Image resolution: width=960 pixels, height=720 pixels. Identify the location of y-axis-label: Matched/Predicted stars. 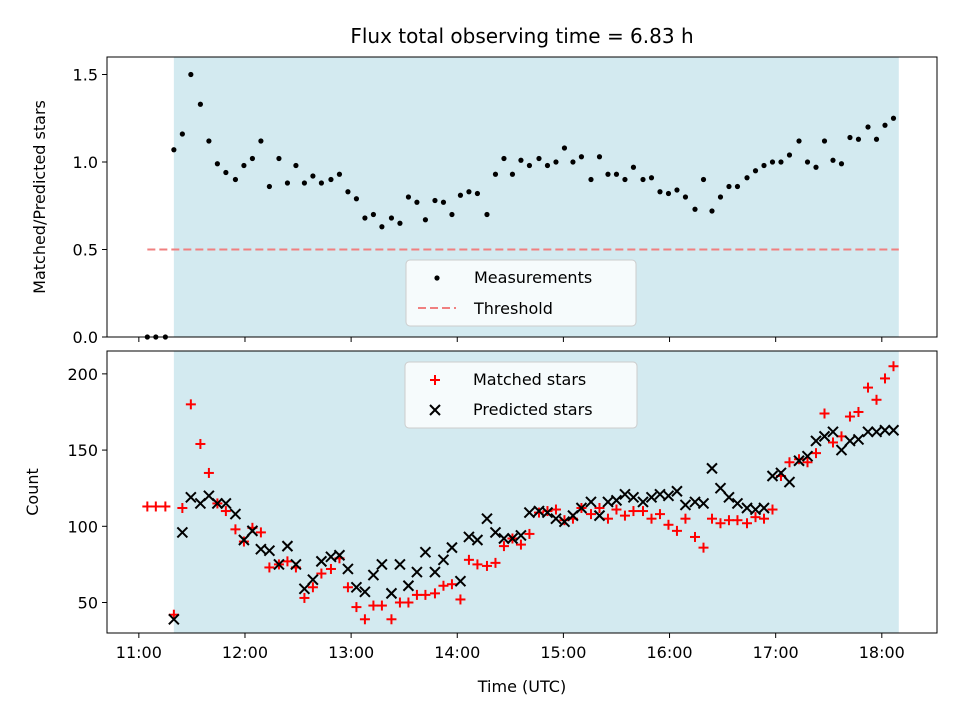
(39, 197).